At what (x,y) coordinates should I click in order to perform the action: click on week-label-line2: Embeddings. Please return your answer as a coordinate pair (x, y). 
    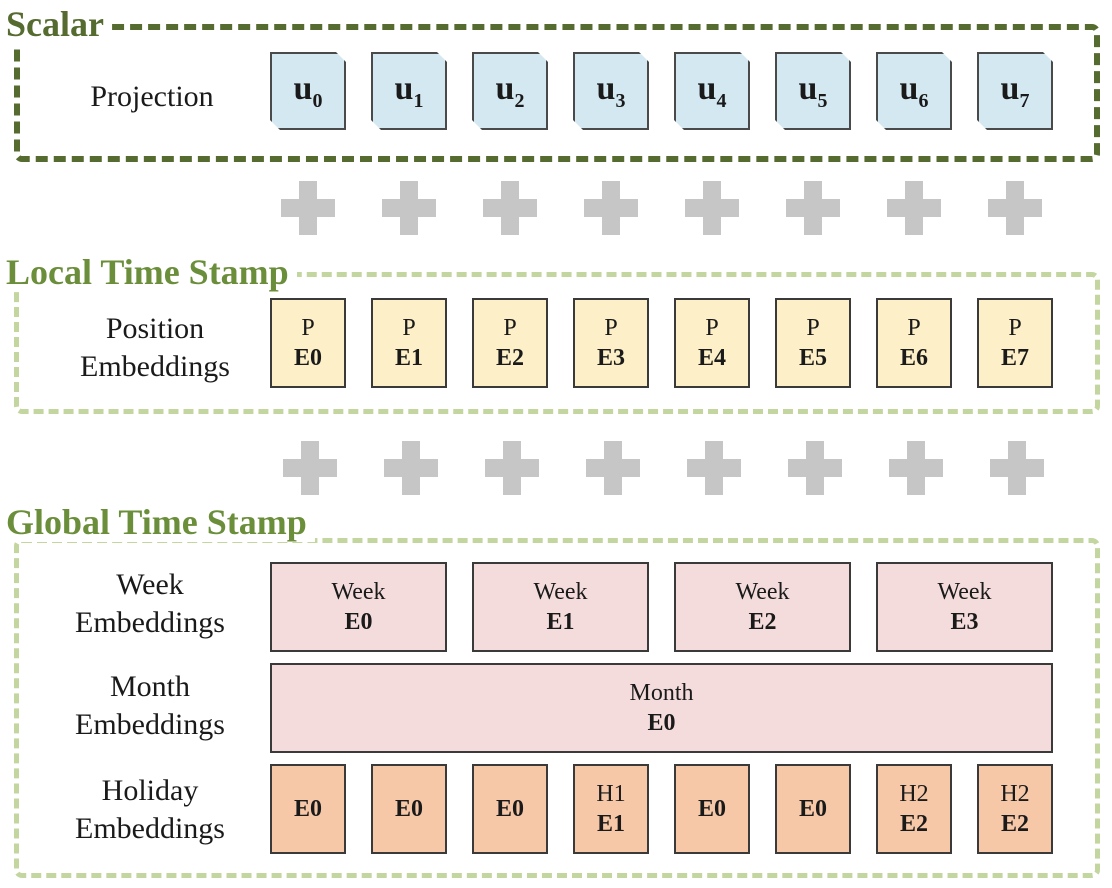
    Looking at the image, I should click on (150, 622).